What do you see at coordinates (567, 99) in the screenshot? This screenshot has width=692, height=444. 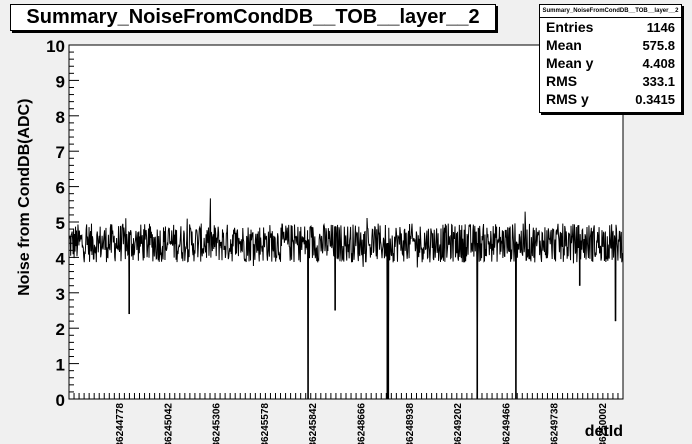 I see `stats-key: RMS y` at bounding box center [567, 99].